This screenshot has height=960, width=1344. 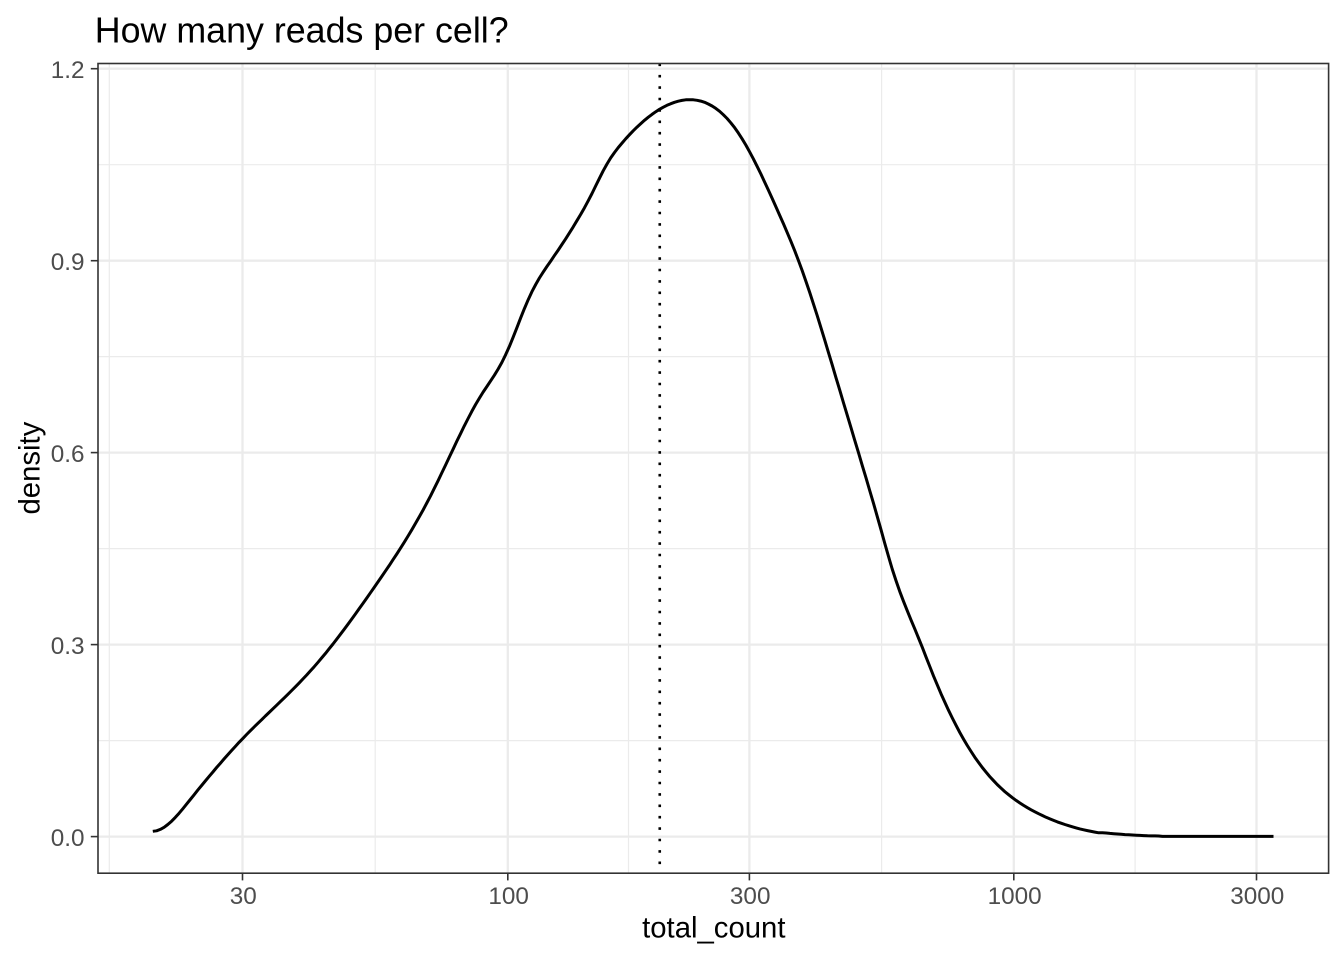 I want to click on svg-text: 30, so click(x=243, y=896).